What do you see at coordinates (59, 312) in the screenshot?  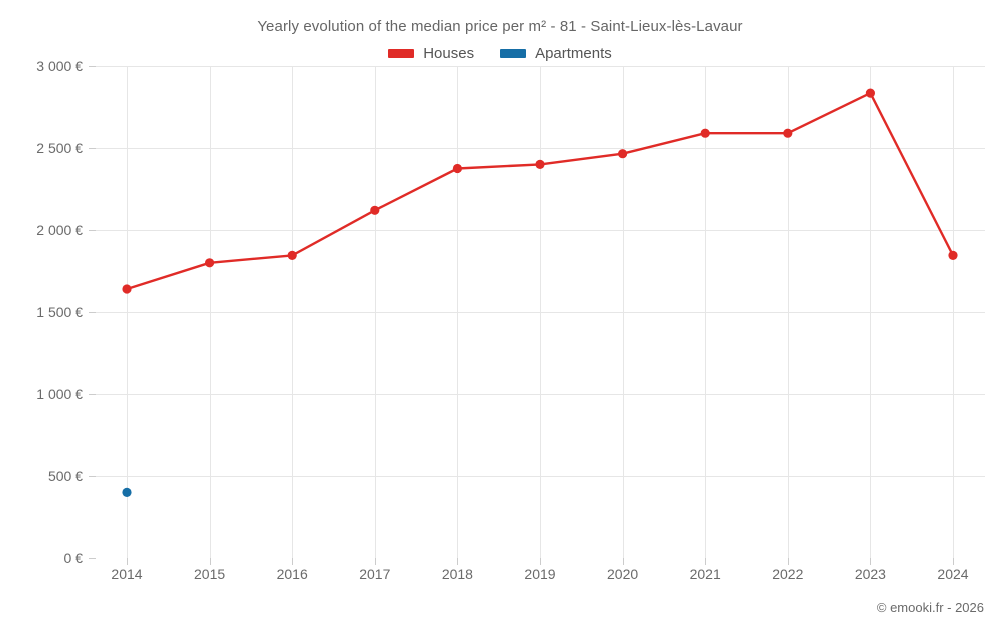 I see `y-tick-label: 1 500 €` at bounding box center [59, 312].